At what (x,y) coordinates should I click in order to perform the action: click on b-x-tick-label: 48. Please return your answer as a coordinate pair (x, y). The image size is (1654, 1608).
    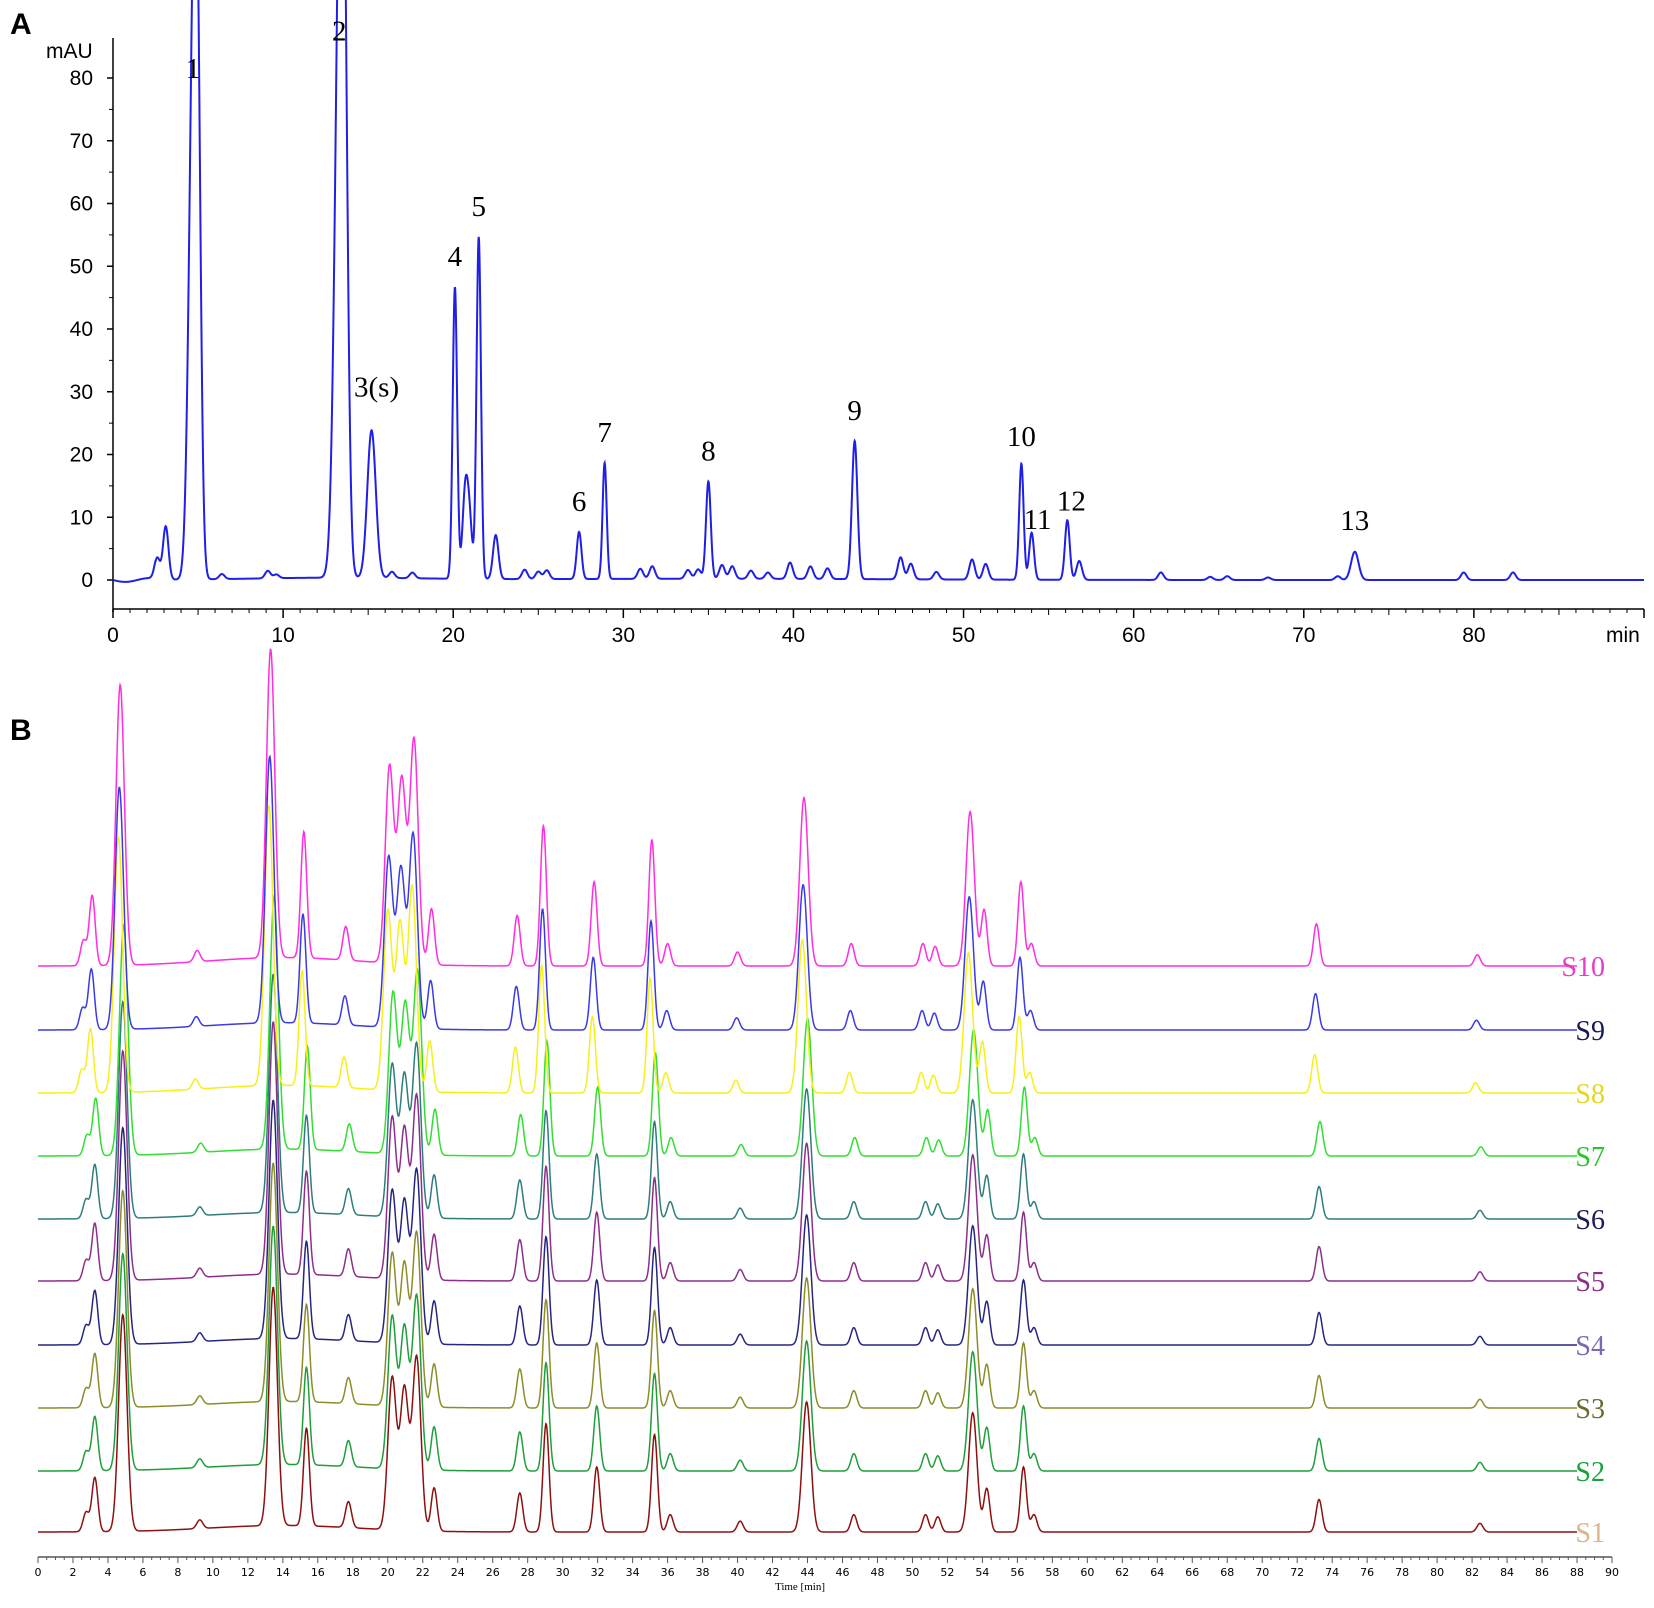
    Looking at the image, I should click on (877, 1572).